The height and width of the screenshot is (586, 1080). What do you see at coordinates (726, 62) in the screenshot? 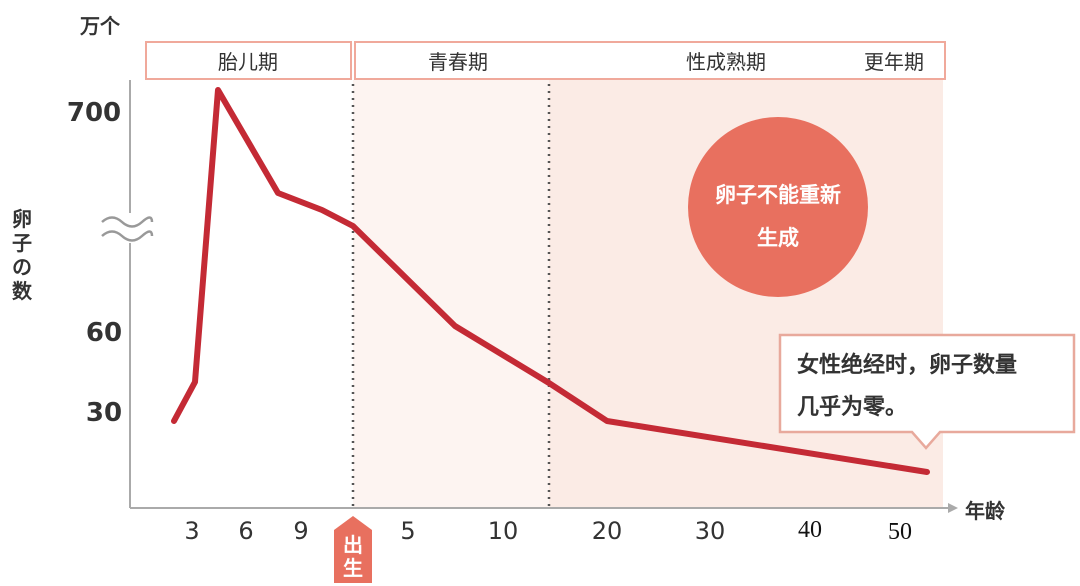
I see `phase-label-maturity: 性成熟期` at bounding box center [726, 62].